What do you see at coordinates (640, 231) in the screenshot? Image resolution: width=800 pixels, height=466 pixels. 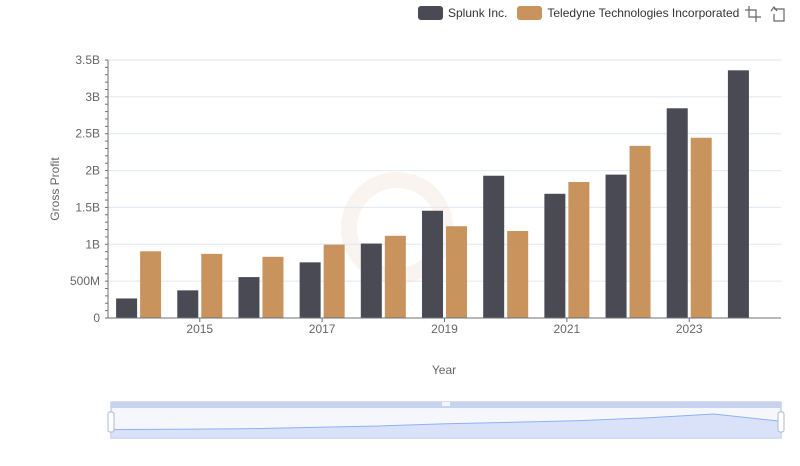 I see `bar-teledyne-2022` at bounding box center [640, 231].